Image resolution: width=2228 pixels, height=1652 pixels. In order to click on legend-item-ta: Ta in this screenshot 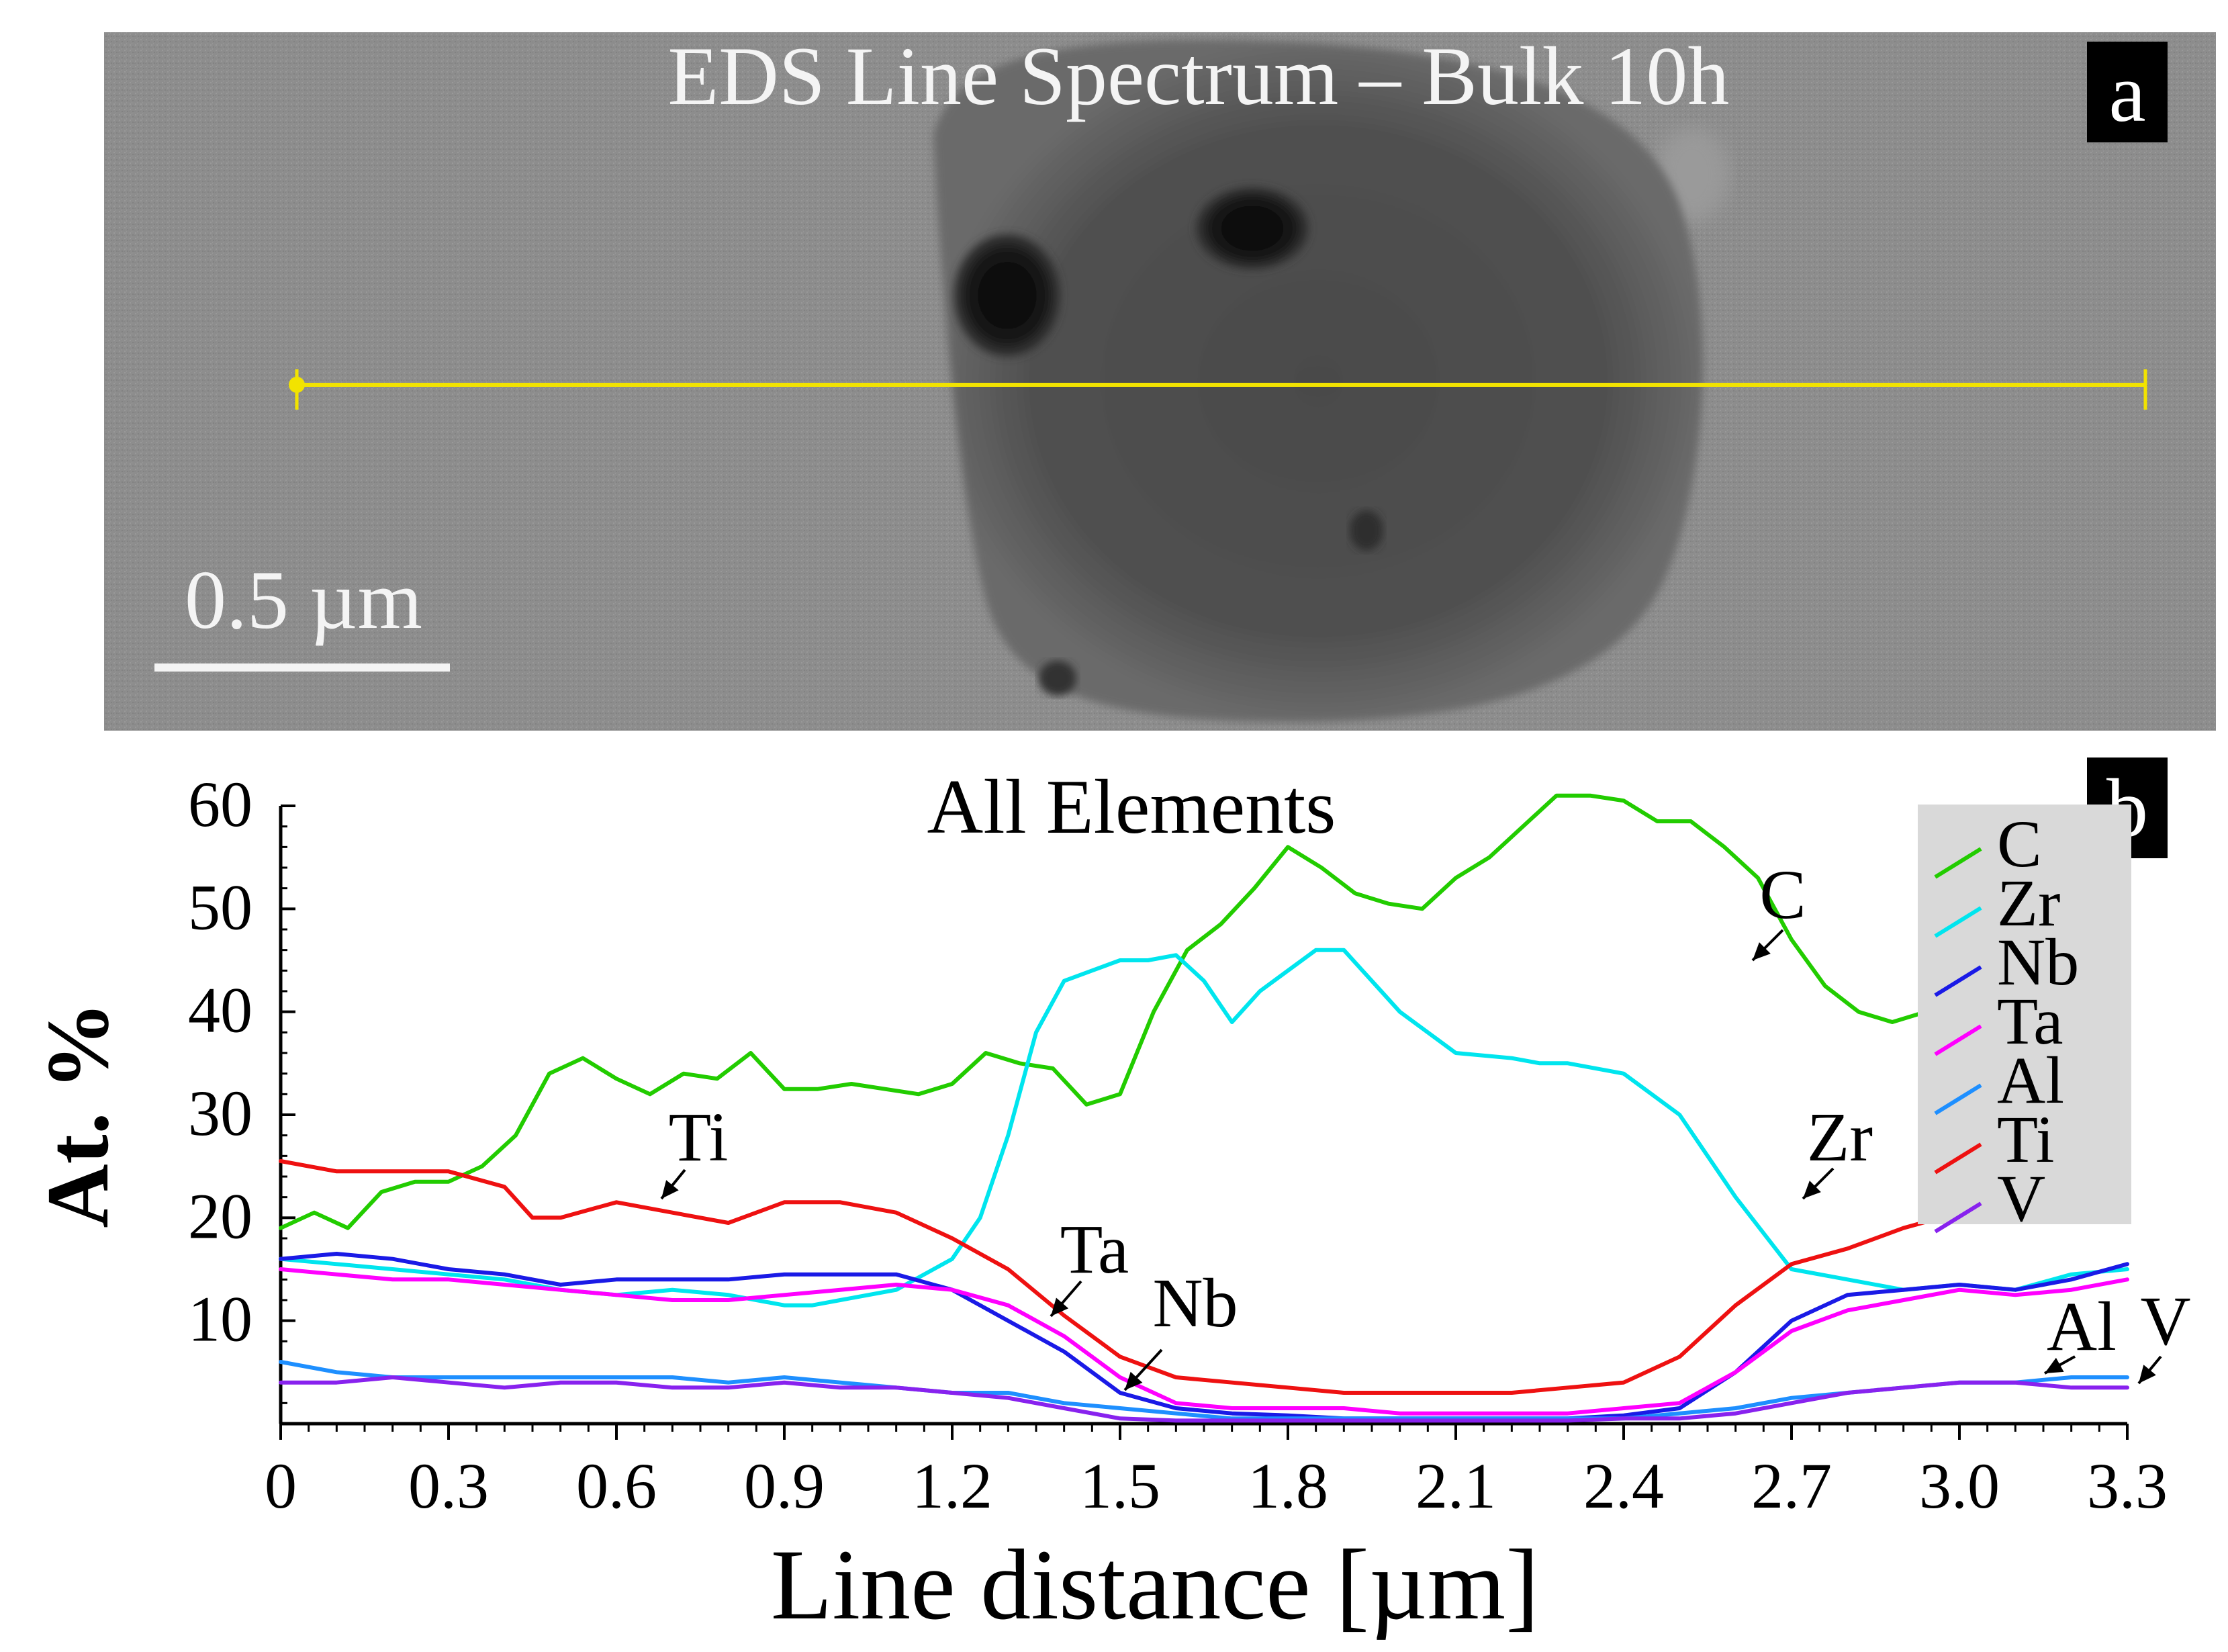, I will do `click(1998, 1021)`.